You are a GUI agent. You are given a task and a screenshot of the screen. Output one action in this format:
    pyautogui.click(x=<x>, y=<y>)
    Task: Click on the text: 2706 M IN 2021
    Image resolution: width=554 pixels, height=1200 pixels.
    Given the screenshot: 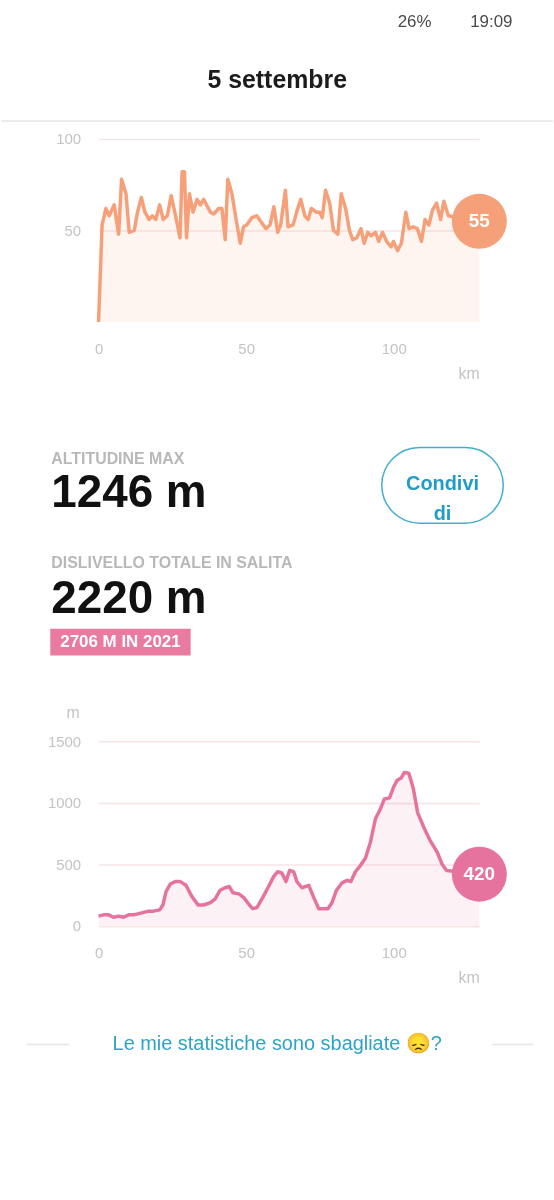 What is the action you would take?
    pyautogui.click(x=120, y=642)
    